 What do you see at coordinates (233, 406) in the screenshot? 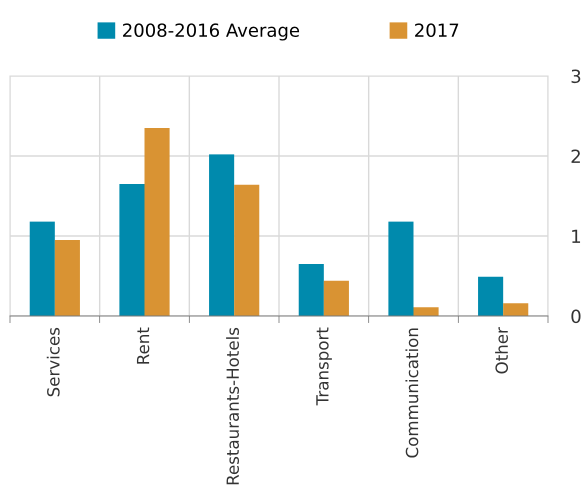
I see `x-tick-label: Restaurants-Hotels` at bounding box center [233, 406].